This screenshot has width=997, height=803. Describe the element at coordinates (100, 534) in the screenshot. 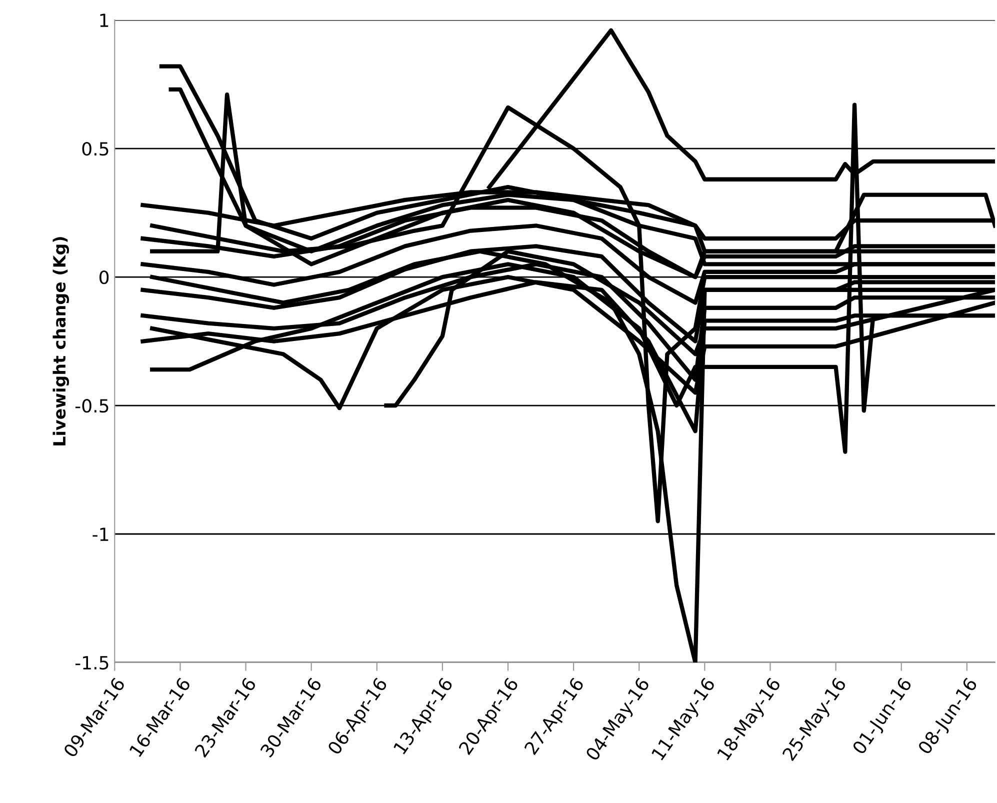

I see `y-tick-label: -1` at that location.